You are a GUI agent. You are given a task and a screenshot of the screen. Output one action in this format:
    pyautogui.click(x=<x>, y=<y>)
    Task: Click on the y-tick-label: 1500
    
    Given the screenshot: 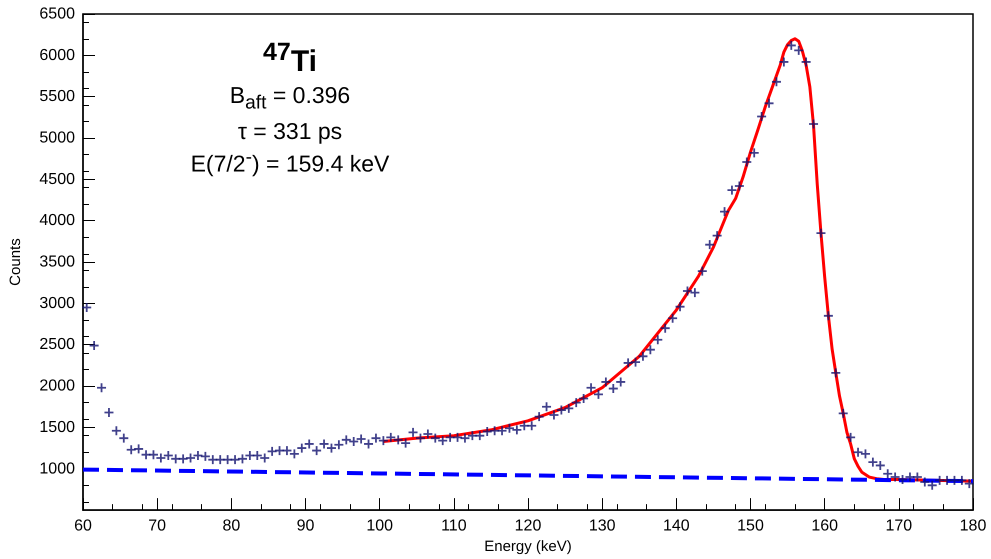 What is the action you would take?
    pyautogui.click(x=57, y=427)
    